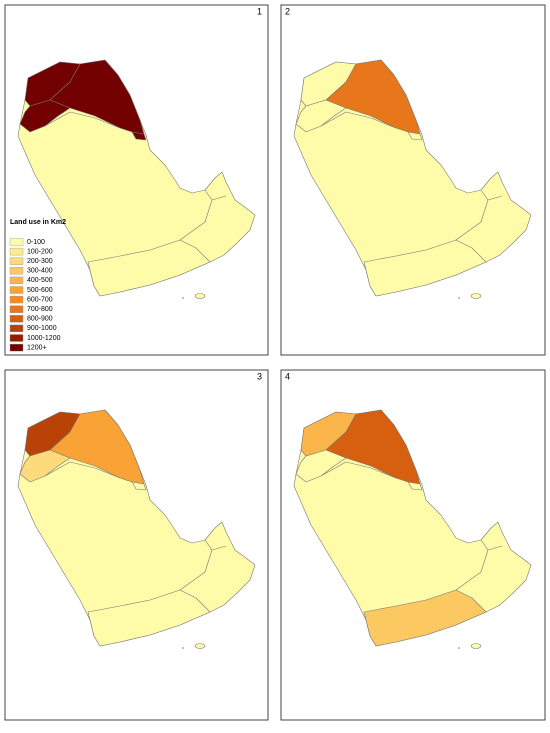  What do you see at coordinates (40, 309) in the screenshot?
I see `legend-label: 700-800` at bounding box center [40, 309].